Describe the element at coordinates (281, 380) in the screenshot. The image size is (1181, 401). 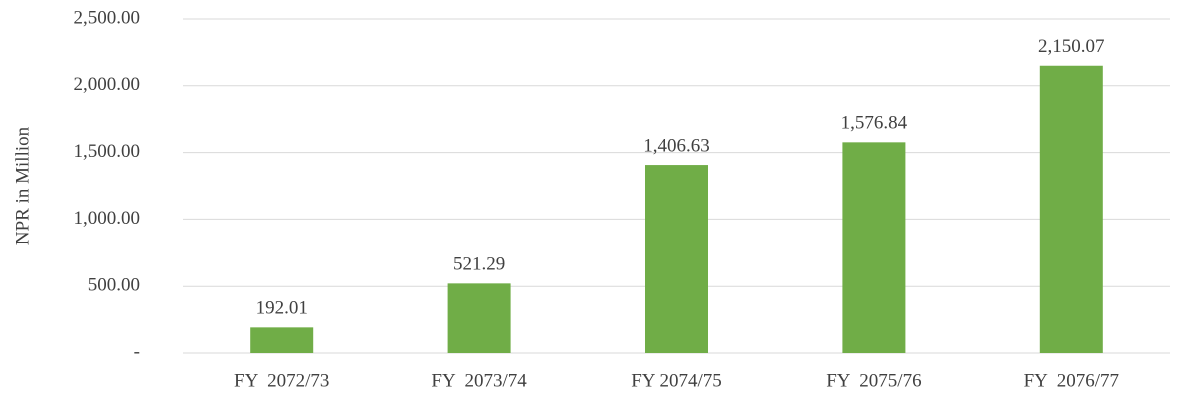
I see `x-tick-label: FY 2072/73` at that location.